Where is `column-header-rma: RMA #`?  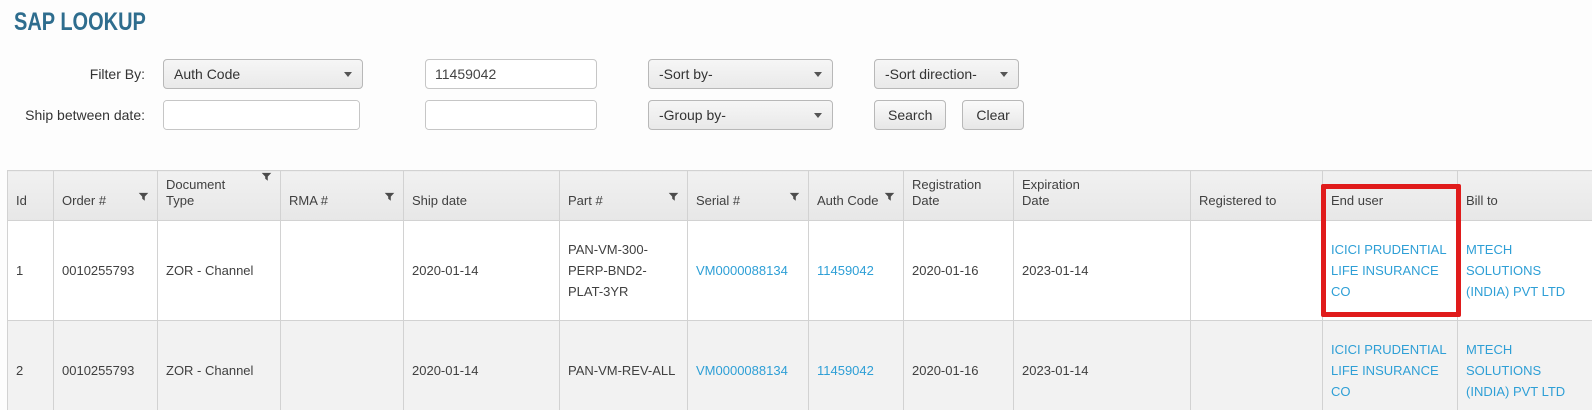 column-header-rma: RMA # is located at coordinates (342, 195).